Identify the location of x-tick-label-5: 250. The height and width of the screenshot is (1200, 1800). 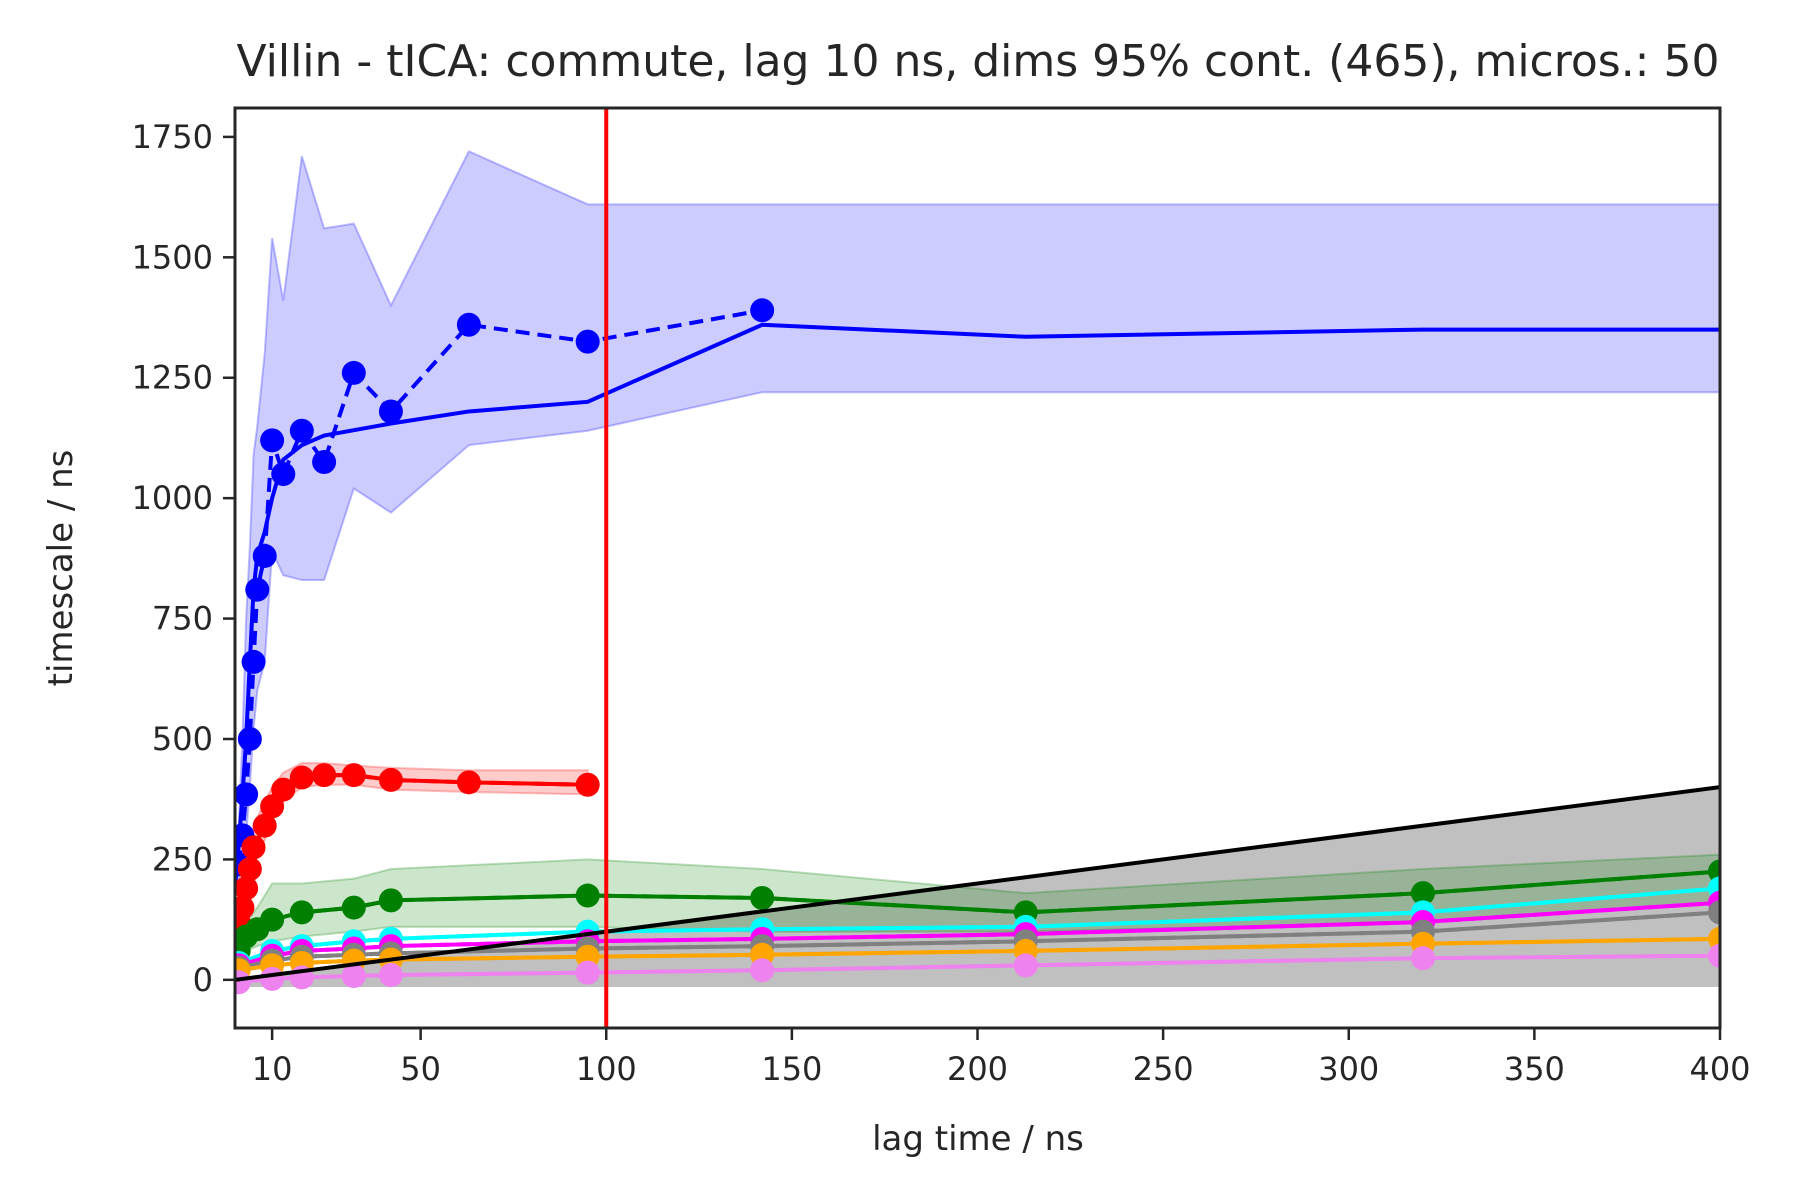
(1163, 1069).